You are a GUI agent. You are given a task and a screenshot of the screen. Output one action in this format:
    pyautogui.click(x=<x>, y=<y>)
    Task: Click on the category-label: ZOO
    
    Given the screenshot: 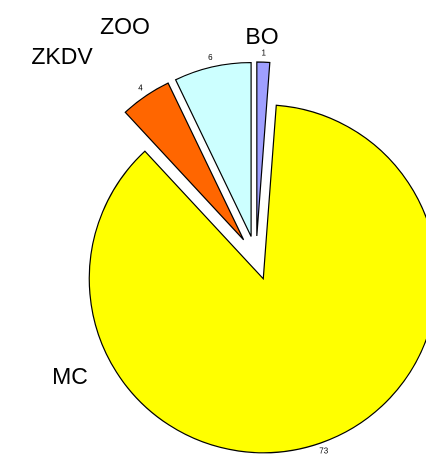 What is the action you would take?
    pyautogui.click(x=125, y=26)
    